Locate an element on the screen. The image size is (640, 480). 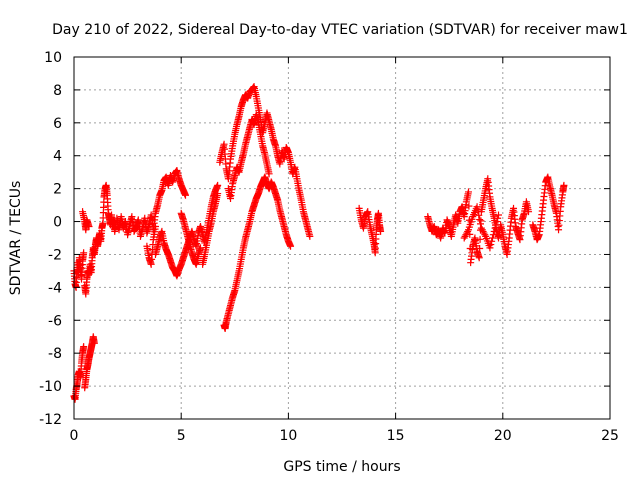
y-tick-label: 4 is located at coordinates (57, 157).